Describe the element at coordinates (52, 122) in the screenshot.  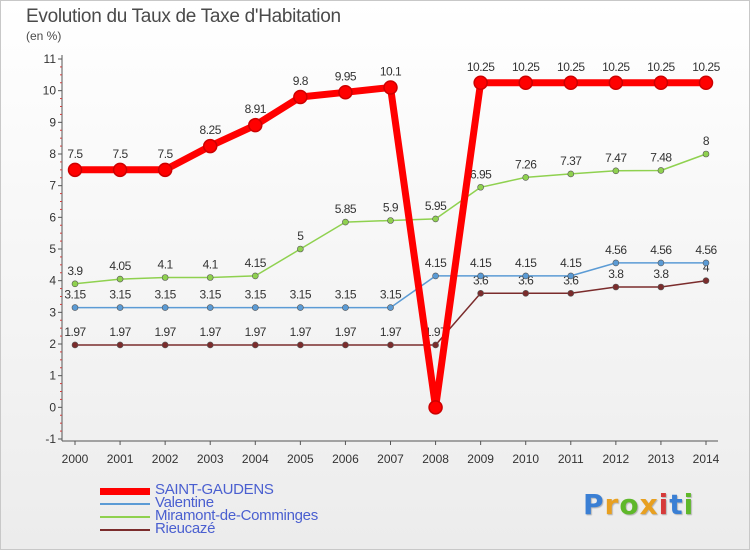
I see `y-tick-label: 9` at that location.